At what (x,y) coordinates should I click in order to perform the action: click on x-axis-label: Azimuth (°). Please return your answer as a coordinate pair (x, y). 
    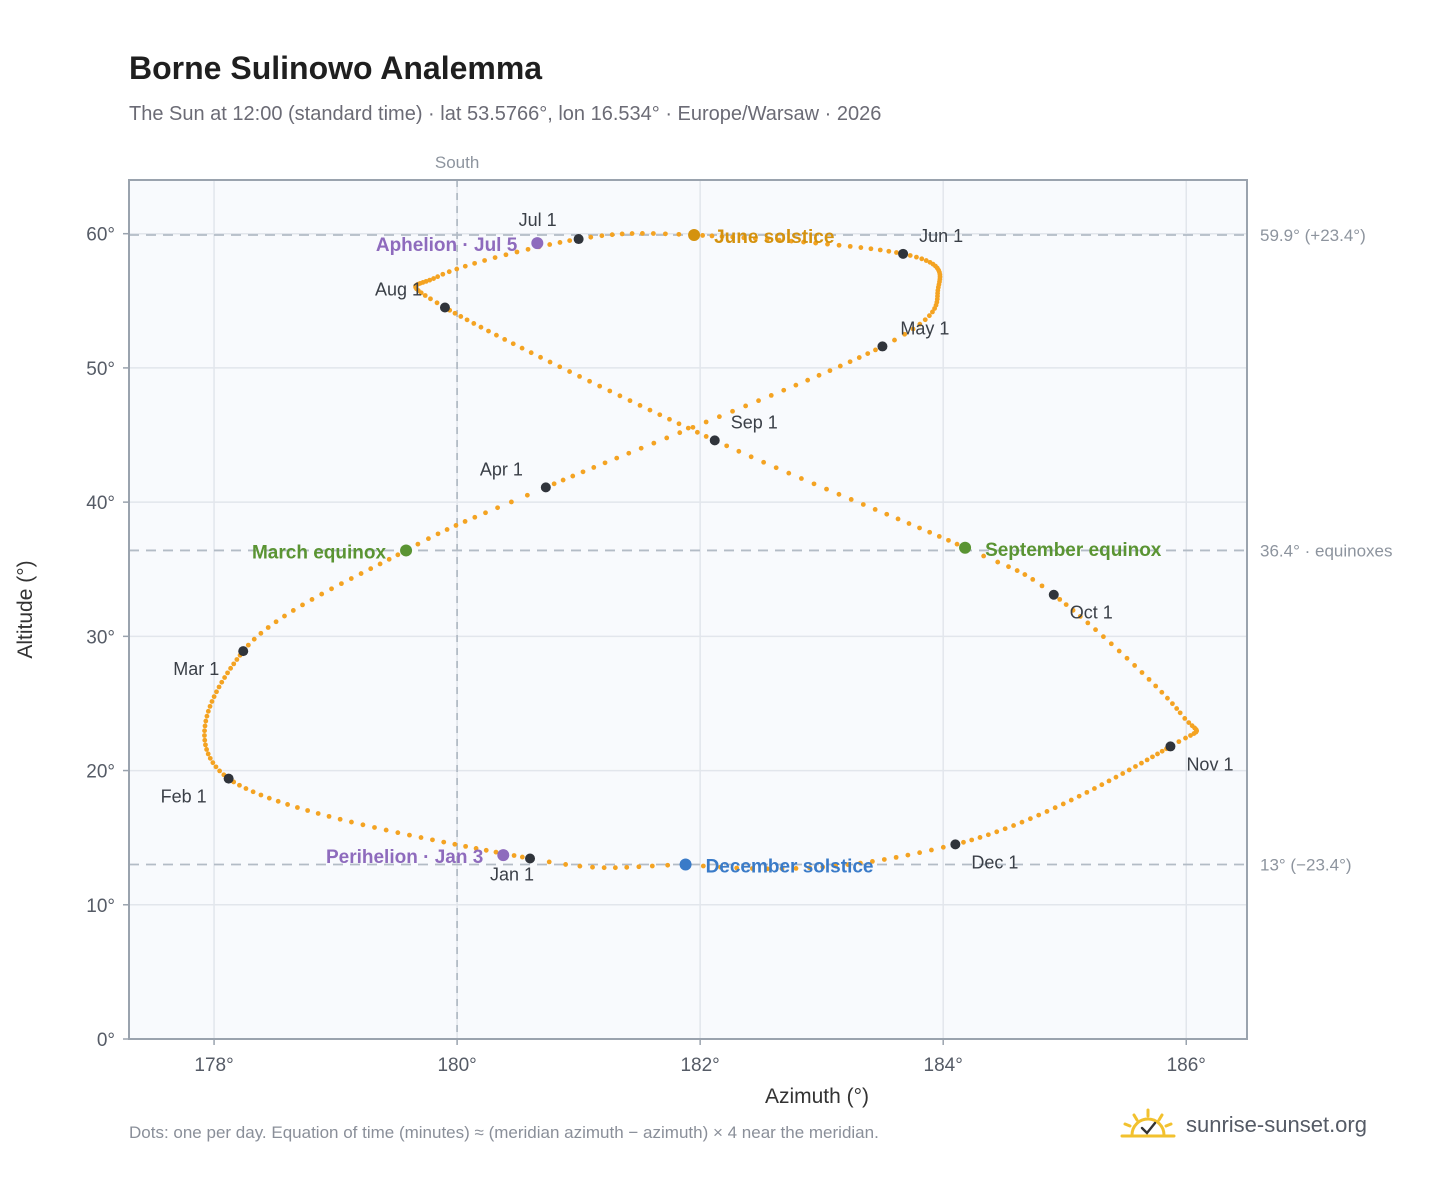
    Looking at the image, I should click on (817, 1096).